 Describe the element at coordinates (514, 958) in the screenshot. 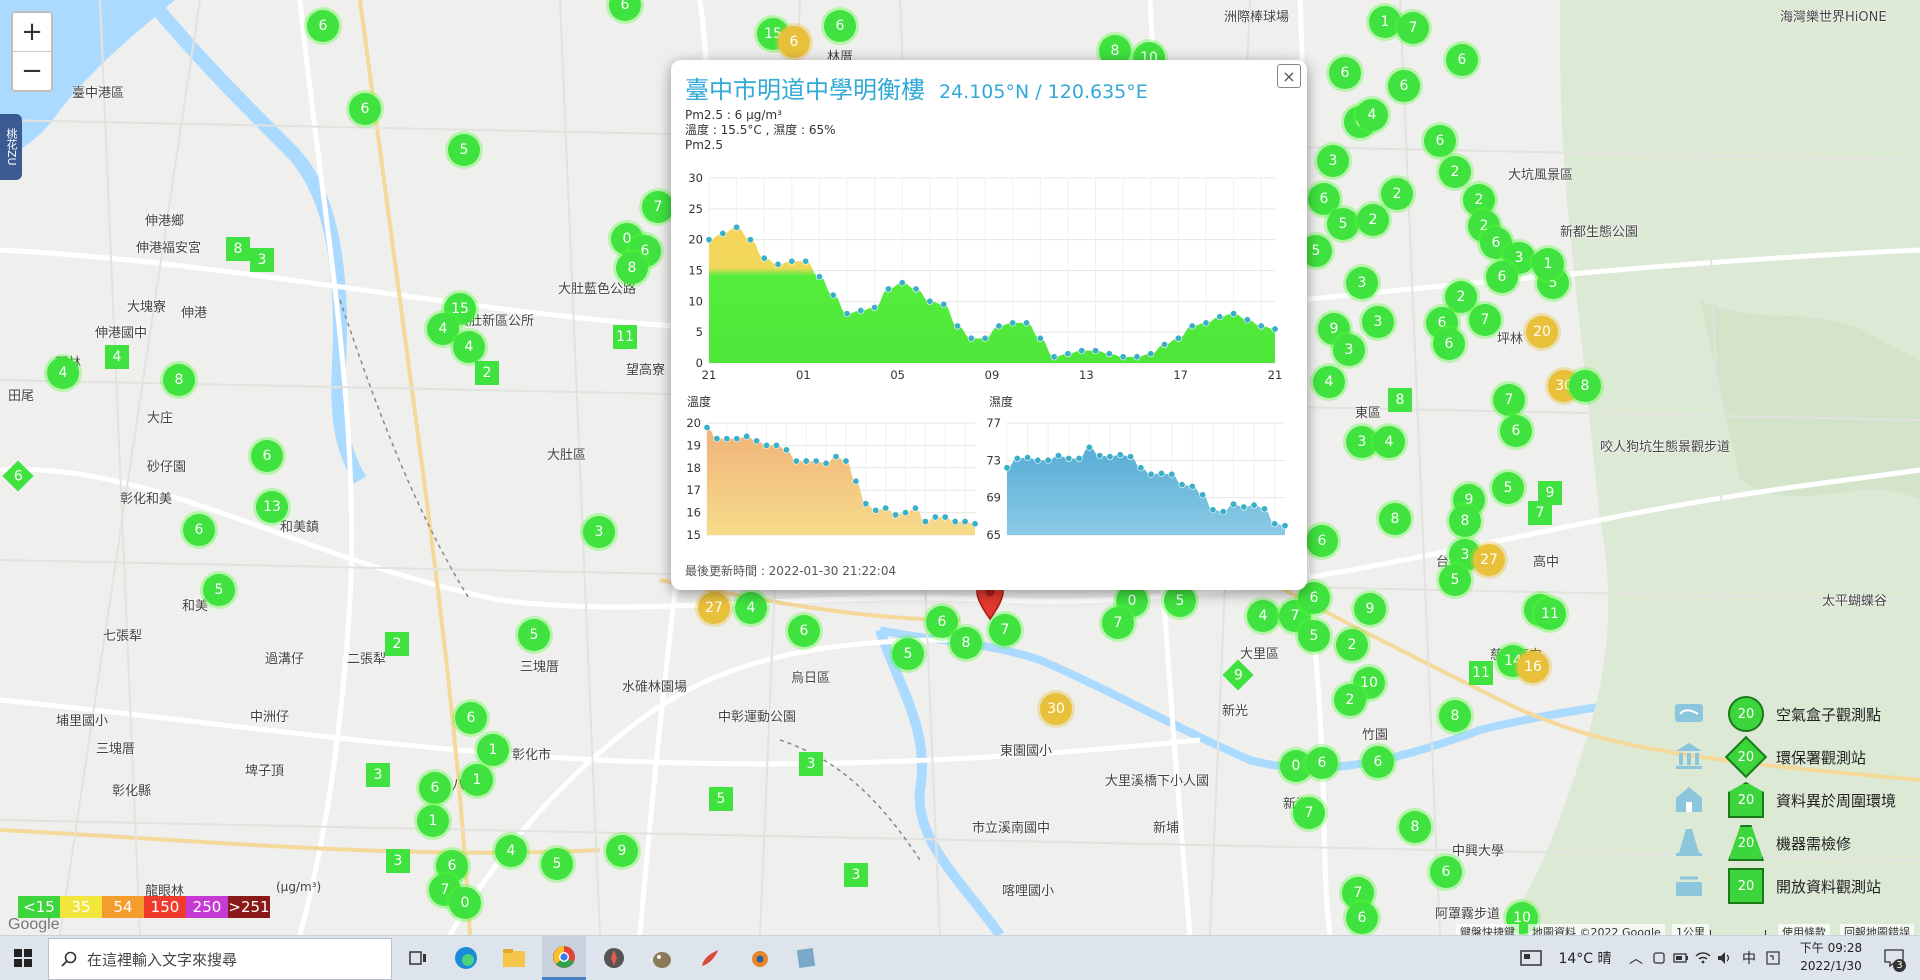

I see `file-explorer-icon` at that location.